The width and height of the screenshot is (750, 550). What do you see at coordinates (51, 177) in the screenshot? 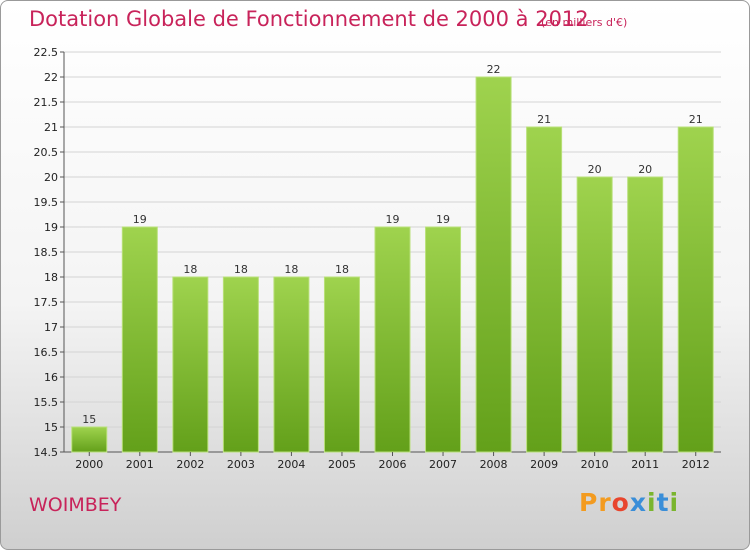
I see `y-tick-label: 20` at bounding box center [51, 177].